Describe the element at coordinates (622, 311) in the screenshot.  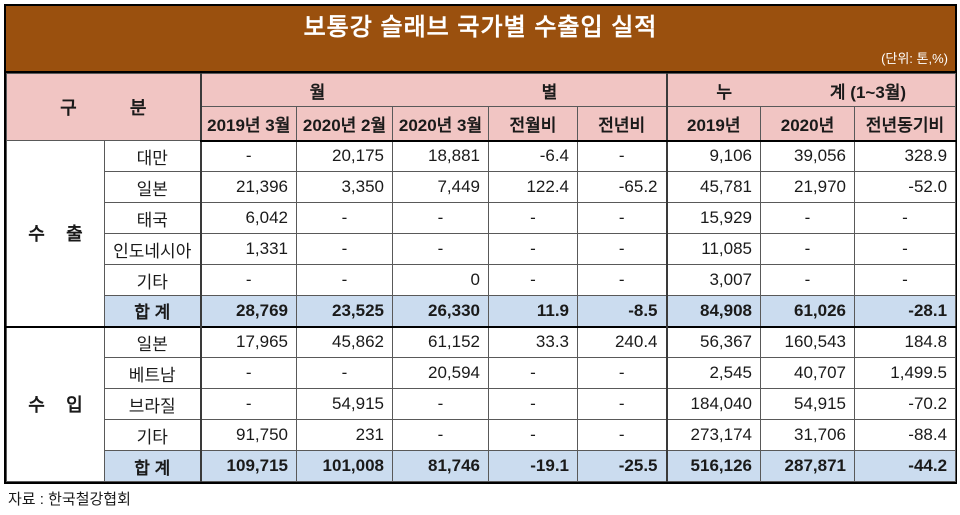
I see `value-cell: -8.5` at that location.